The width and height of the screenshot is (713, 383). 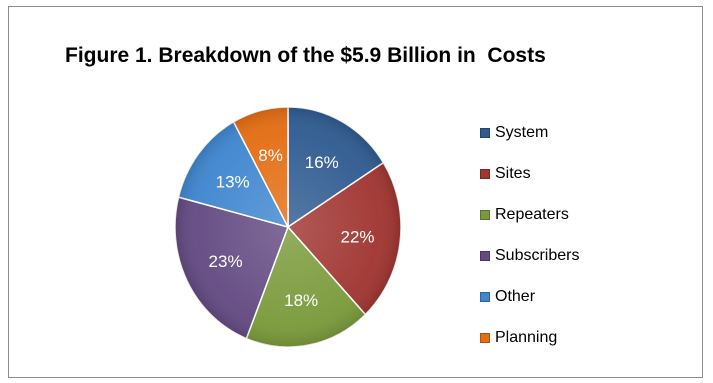 What do you see at coordinates (526, 337) in the screenshot?
I see `legend-label: Planning` at bounding box center [526, 337].